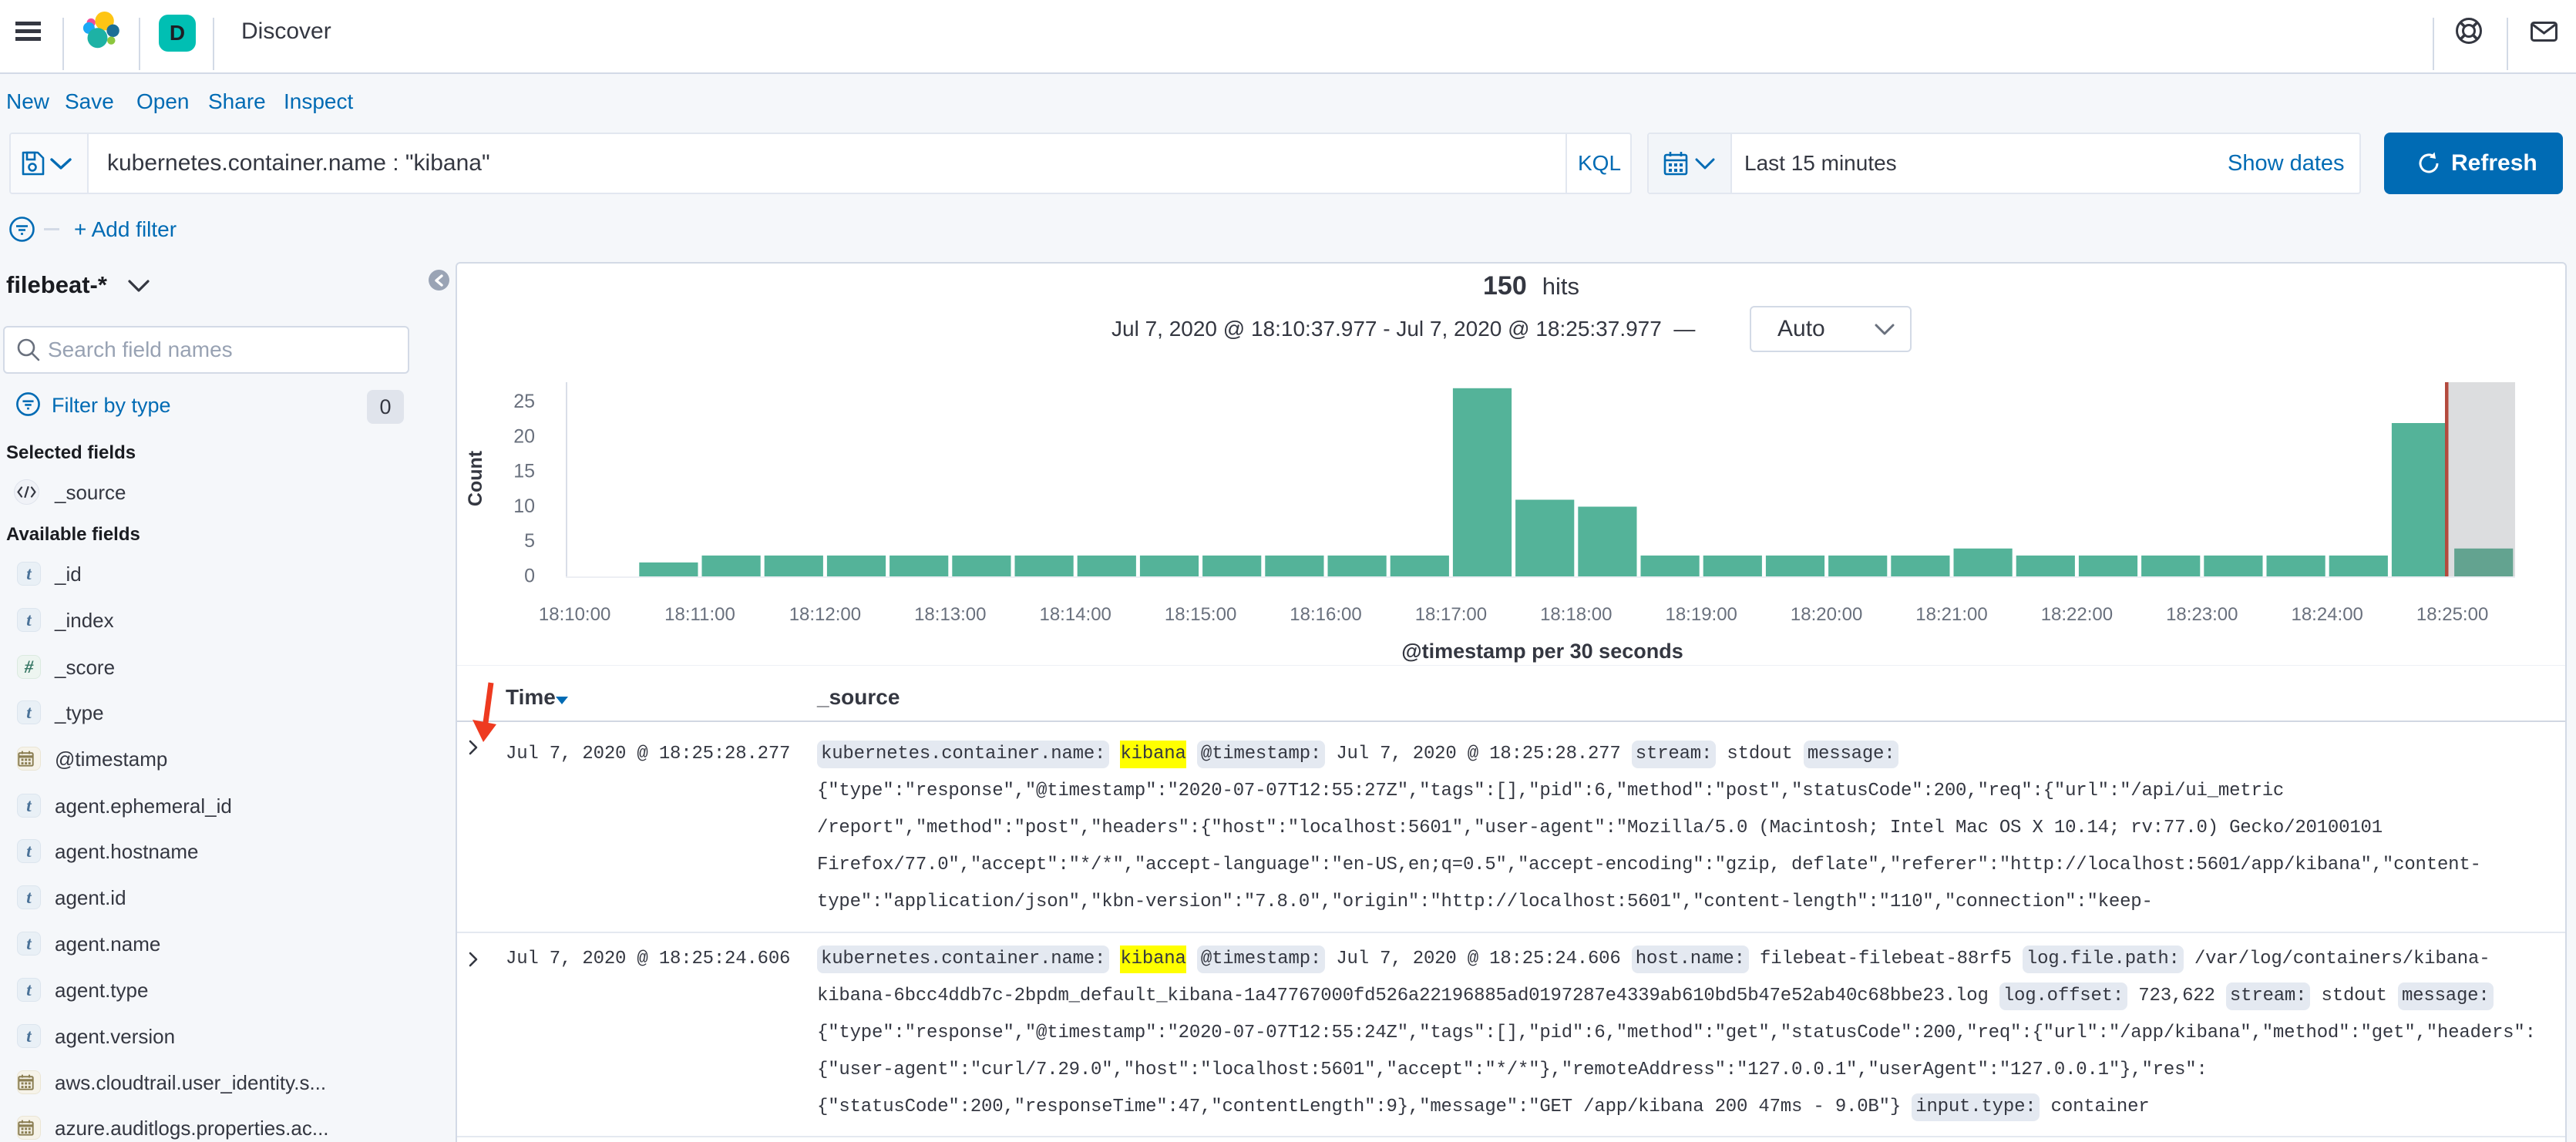 The image size is (2576, 1142). Describe the element at coordinates (475, 478) in the screenshot. I see `svg-text: Count` at that location.